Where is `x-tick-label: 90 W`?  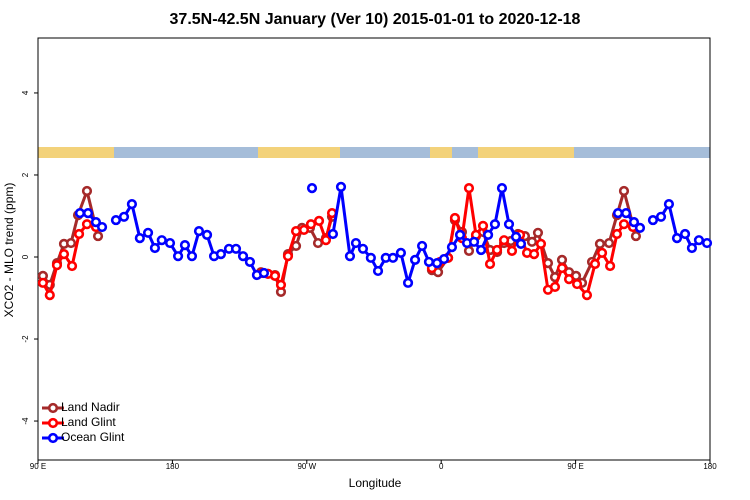 x-tick-label: 90 W is located at coordinates (306, 466).